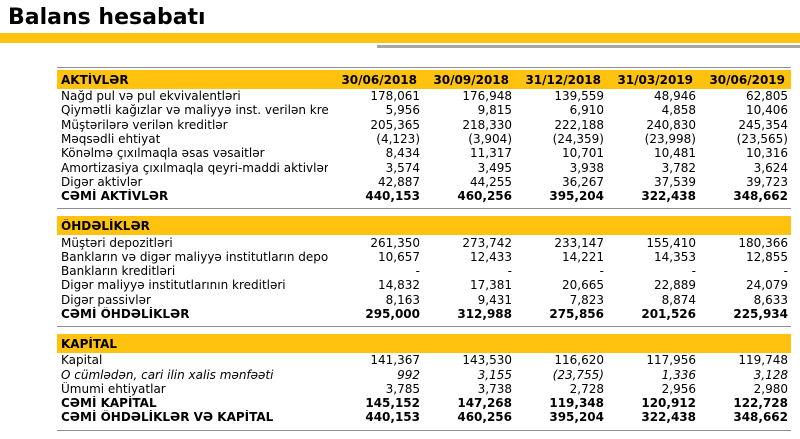 This screenshot has height=439, width=800. I want to click on cell-value-4: 8,633, so click(770, 299).